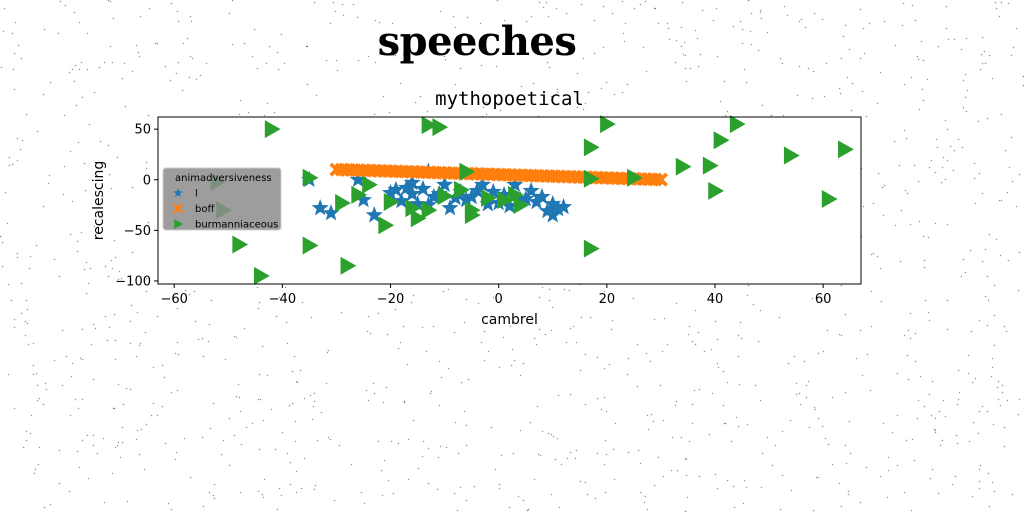 The height and width of the screenshot is (512, 1024). I want to click on x-axis-label: cambrel, so click(509, 320).